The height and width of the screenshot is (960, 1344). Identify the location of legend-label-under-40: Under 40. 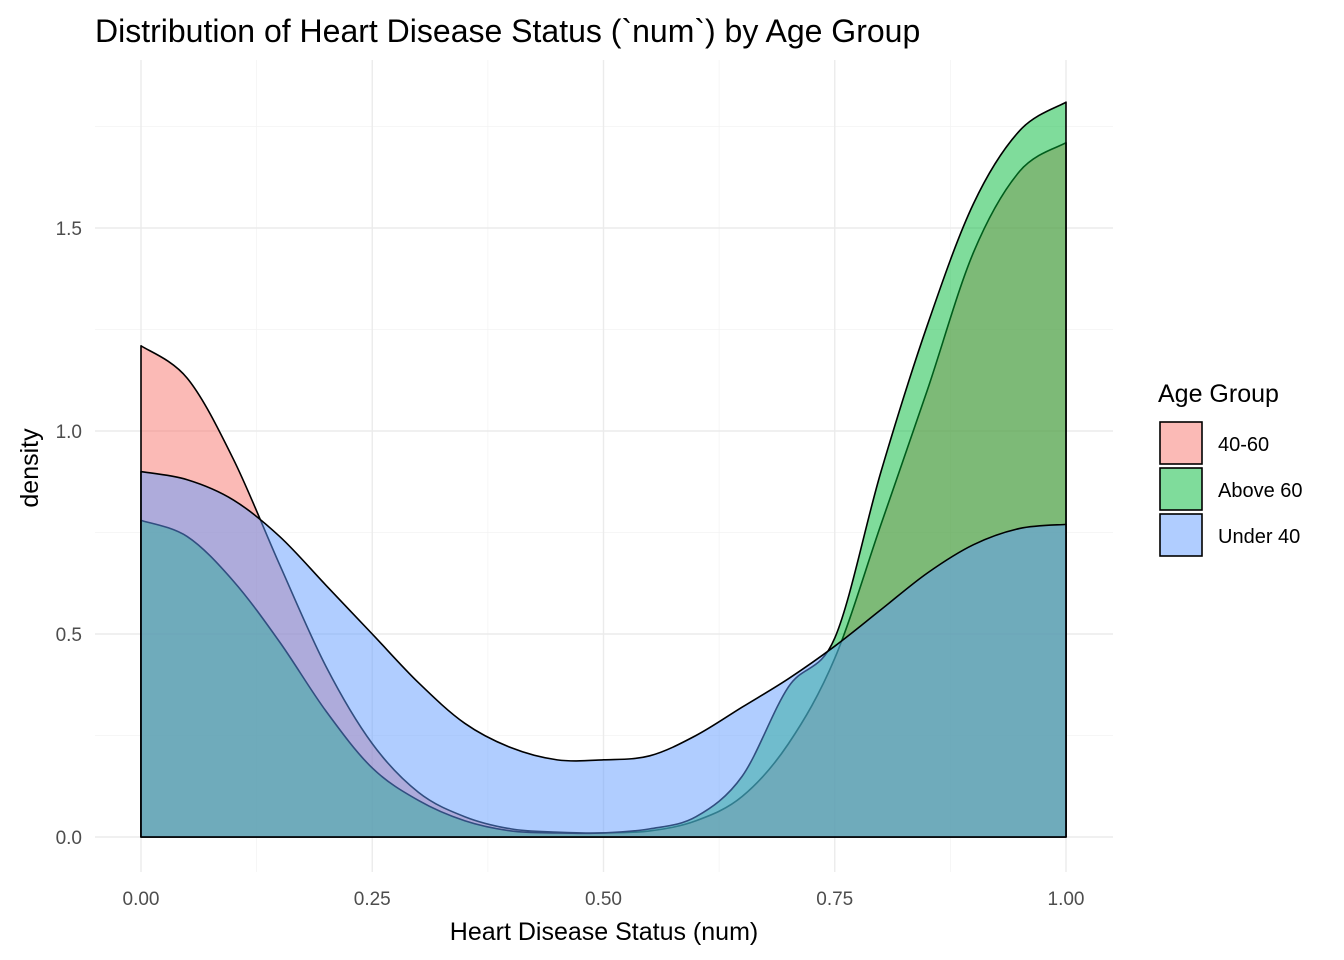
(1259, 537).